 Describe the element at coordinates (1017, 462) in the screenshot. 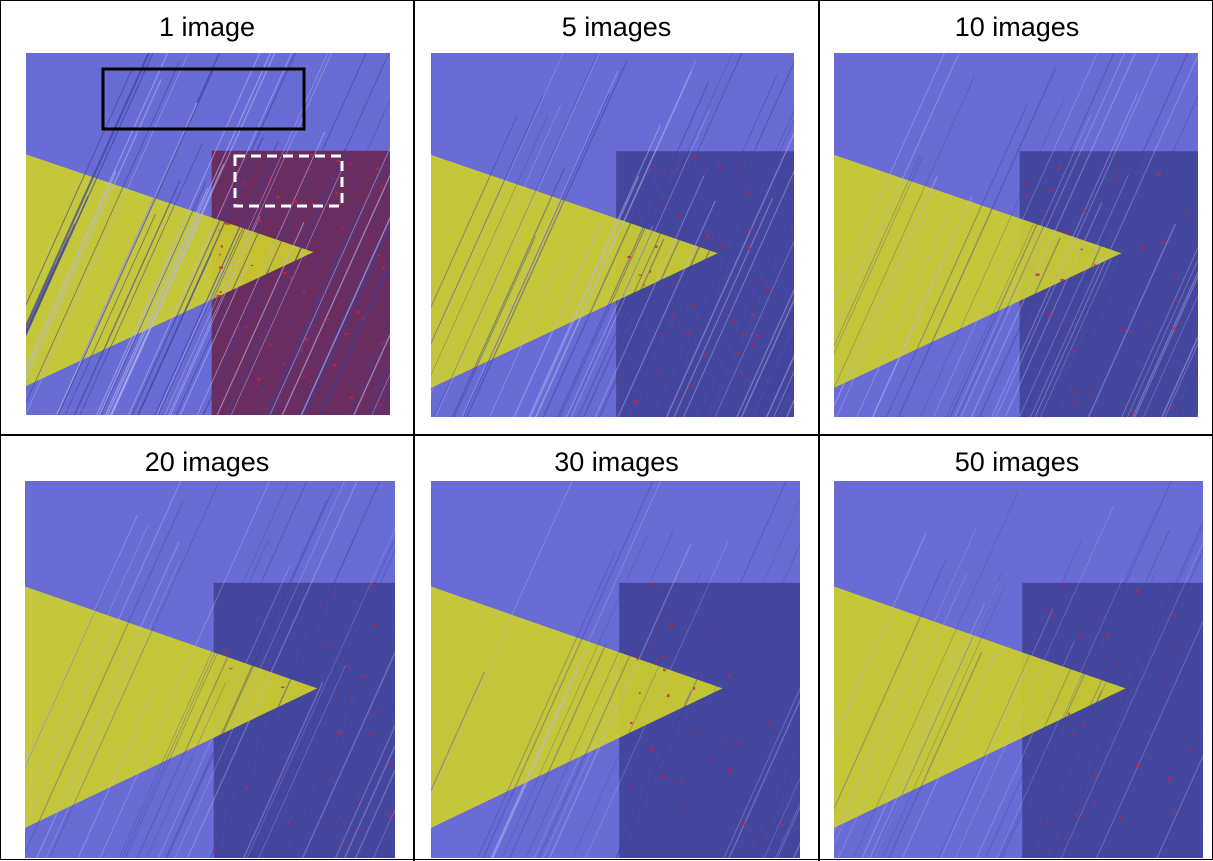

I see `panel-title: 50 images` at that location.